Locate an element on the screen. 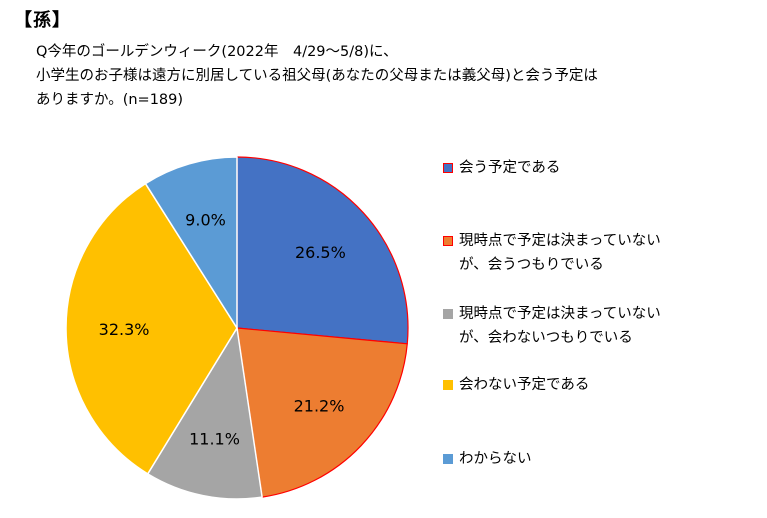 The width and height of the screenshot is (767, 518). legend-label-line: 会わない予定である is located at coordinates (524, 385).